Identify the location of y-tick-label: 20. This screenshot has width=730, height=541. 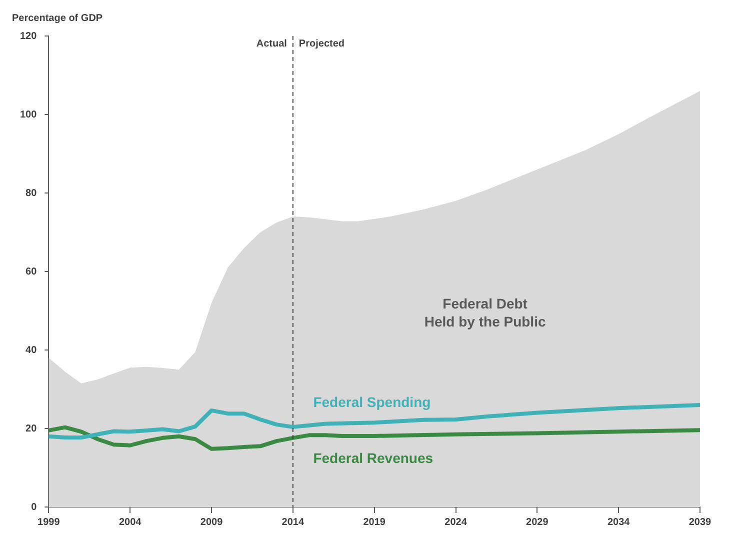
(32, 428).